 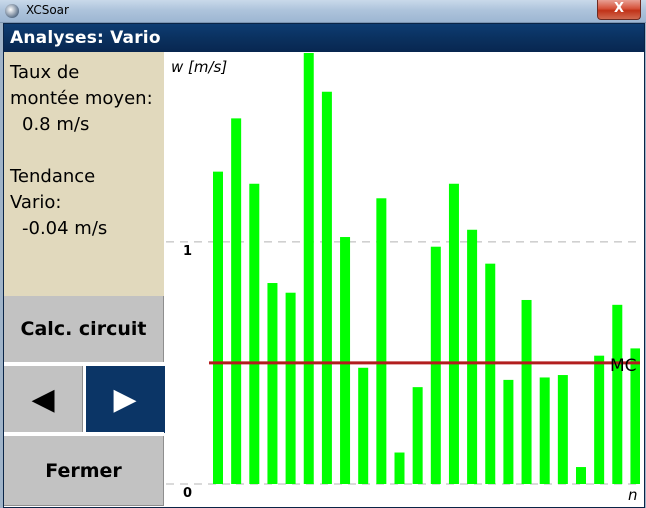 What do you see at coordinates (619, 10) in the screenshot?
I see `window-close-button: X` at bounding box center [619, 10].